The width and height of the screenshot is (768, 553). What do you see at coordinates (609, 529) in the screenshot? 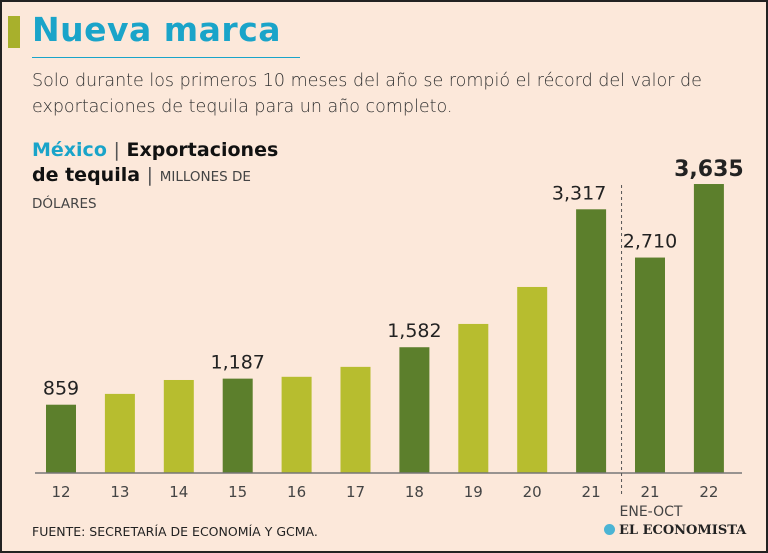
I see `logo-icon` at bounding box center [609, 529].